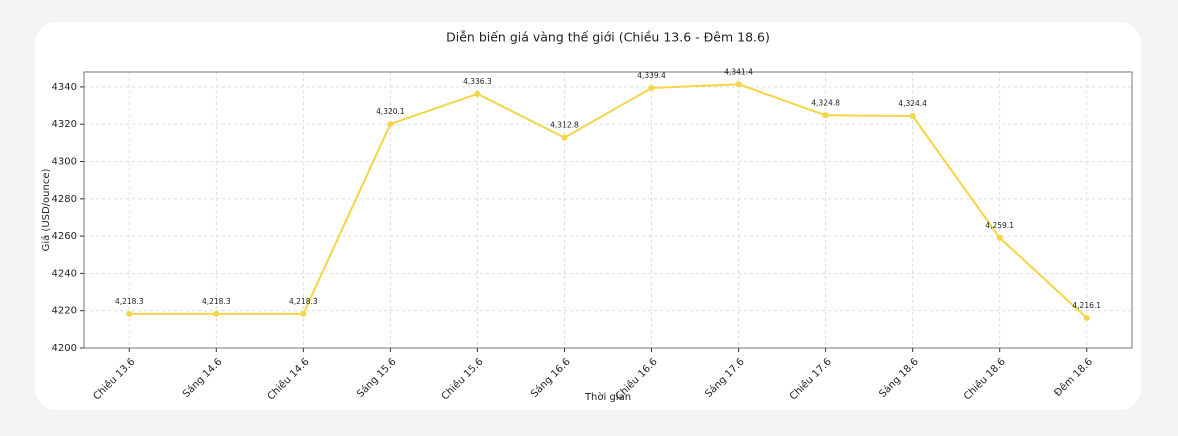 This screenshot has width=1178, height=436. Describe the element at coordinates (376, 378) in the screenshot. I see `x-tick-label: Sáng 15.6` at that location.